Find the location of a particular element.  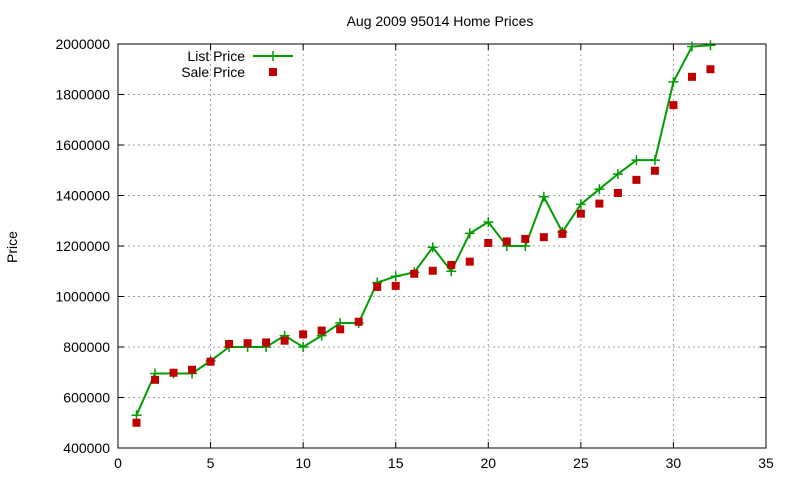

legend-label: List Price is located at coordinates (216, 56).